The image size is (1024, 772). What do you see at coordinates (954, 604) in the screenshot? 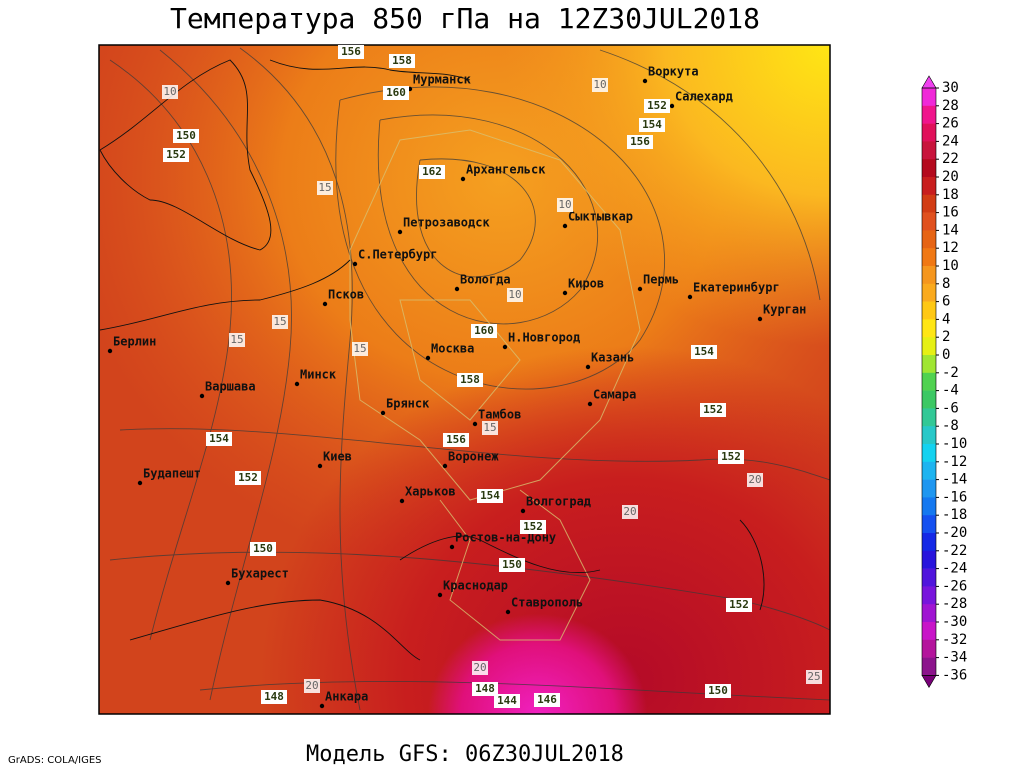
I see `colorbar-label: -28` at bounding box center [954, 604].